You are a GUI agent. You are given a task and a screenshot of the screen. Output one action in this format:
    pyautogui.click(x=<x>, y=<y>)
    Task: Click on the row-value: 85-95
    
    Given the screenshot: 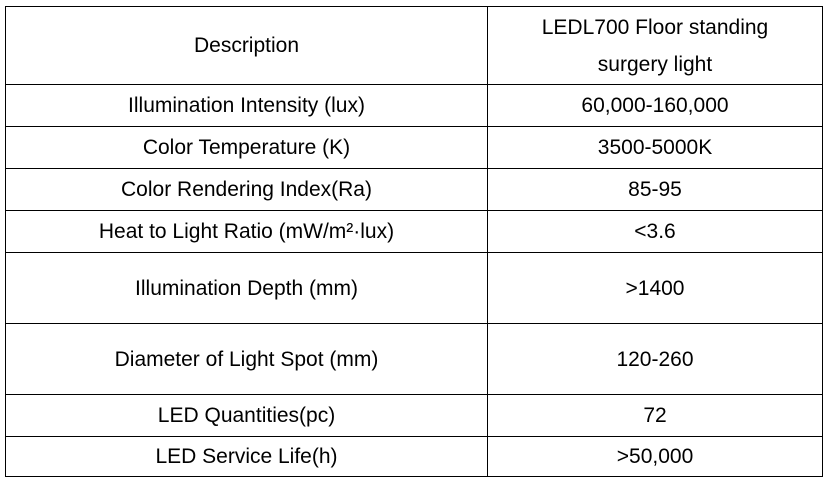 What is the action you would take?
    pyautogui.click(x=655, y=189)
    